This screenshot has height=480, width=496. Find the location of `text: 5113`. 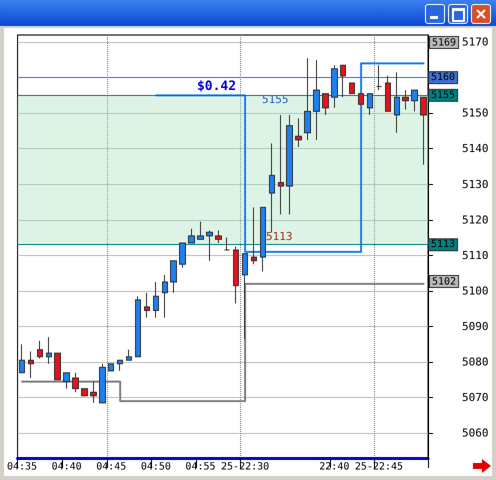

text: 5113 is located at coordinates (443, 244).